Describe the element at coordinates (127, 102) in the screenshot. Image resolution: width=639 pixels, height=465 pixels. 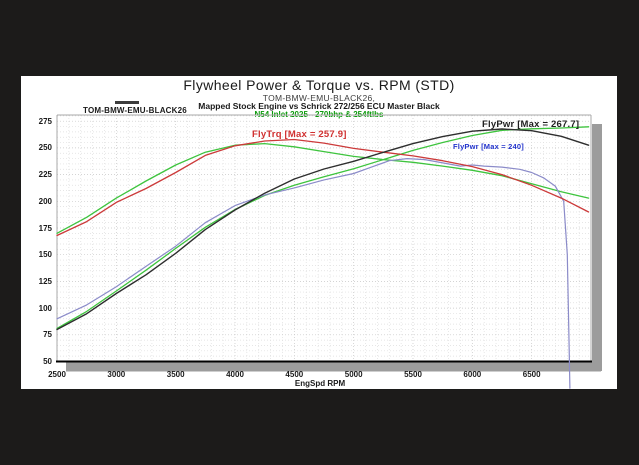
I see `legend-swatch` at that location.